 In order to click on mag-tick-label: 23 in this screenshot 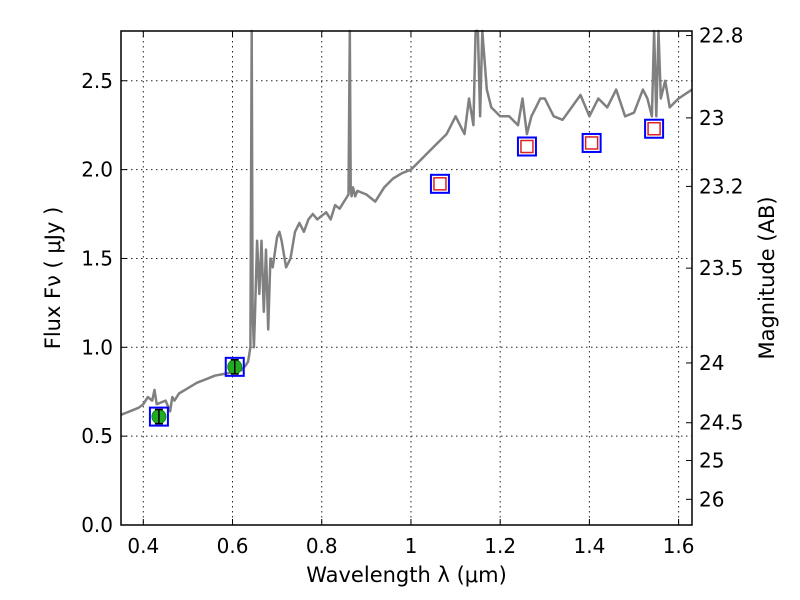, I will do `click(711, 118)`.